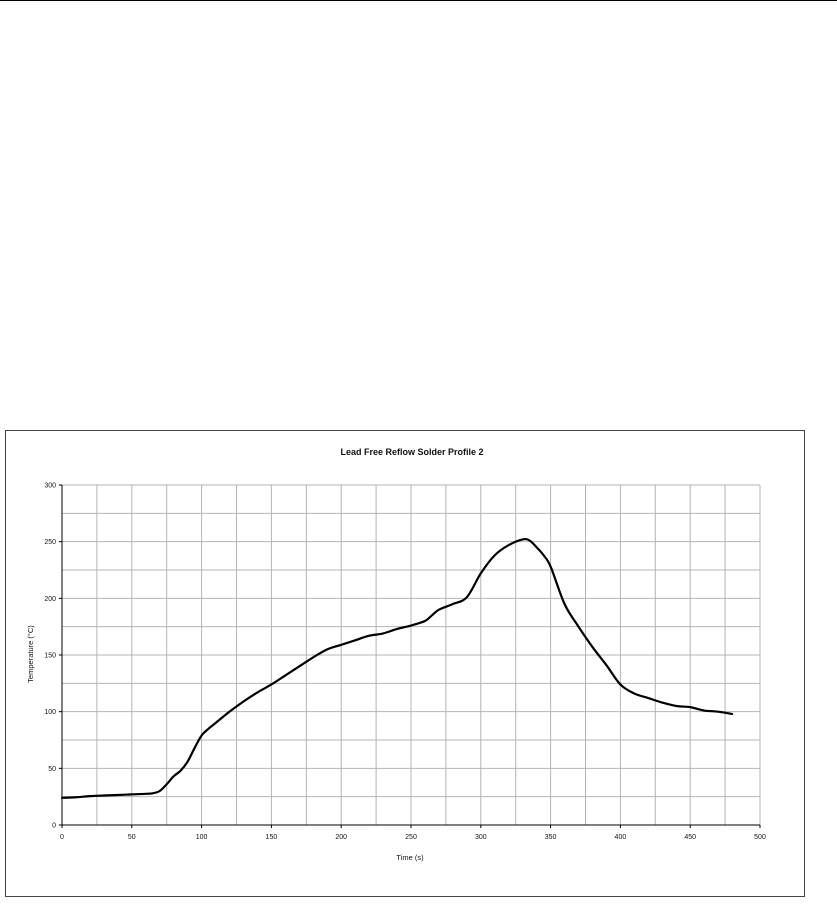 The height and width of the screenshot is (910, 837). Describe the element at coordinates (132, 837) in the screenshot. I see `x-tick-label: 50` at that location.